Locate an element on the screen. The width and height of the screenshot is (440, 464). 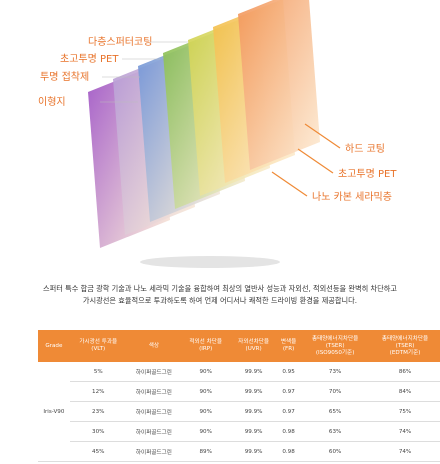
right-label: 나노 카본 세라믹층 is located at coordinates (352, 197).